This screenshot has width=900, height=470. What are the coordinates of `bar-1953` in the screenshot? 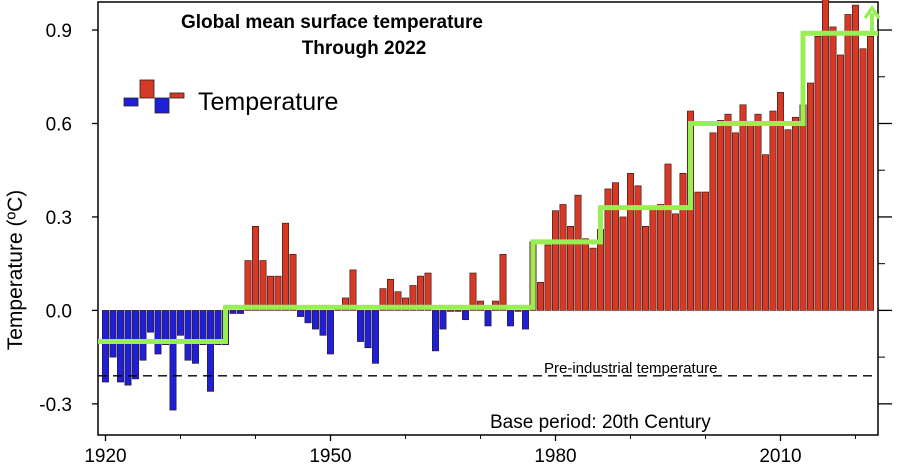 It's located at (353, 290).